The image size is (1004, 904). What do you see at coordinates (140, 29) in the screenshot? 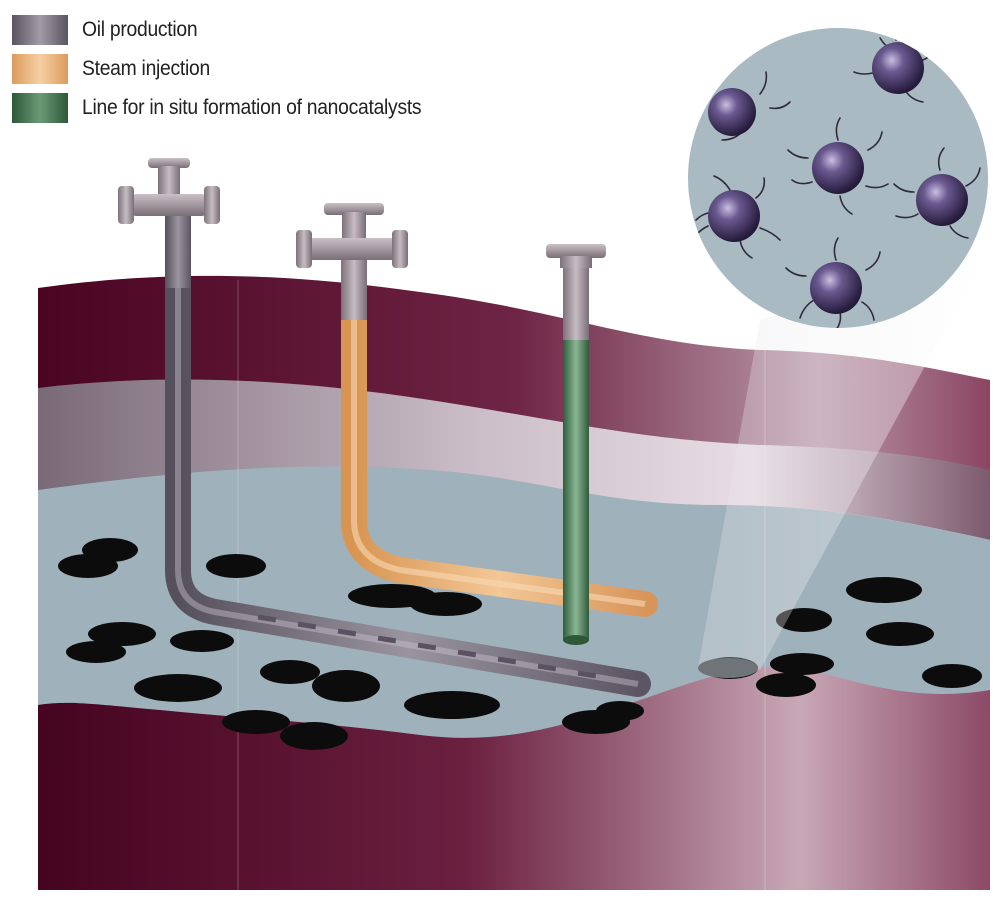
I see `legend-label: Oil production` at bounding box center [140, 29].